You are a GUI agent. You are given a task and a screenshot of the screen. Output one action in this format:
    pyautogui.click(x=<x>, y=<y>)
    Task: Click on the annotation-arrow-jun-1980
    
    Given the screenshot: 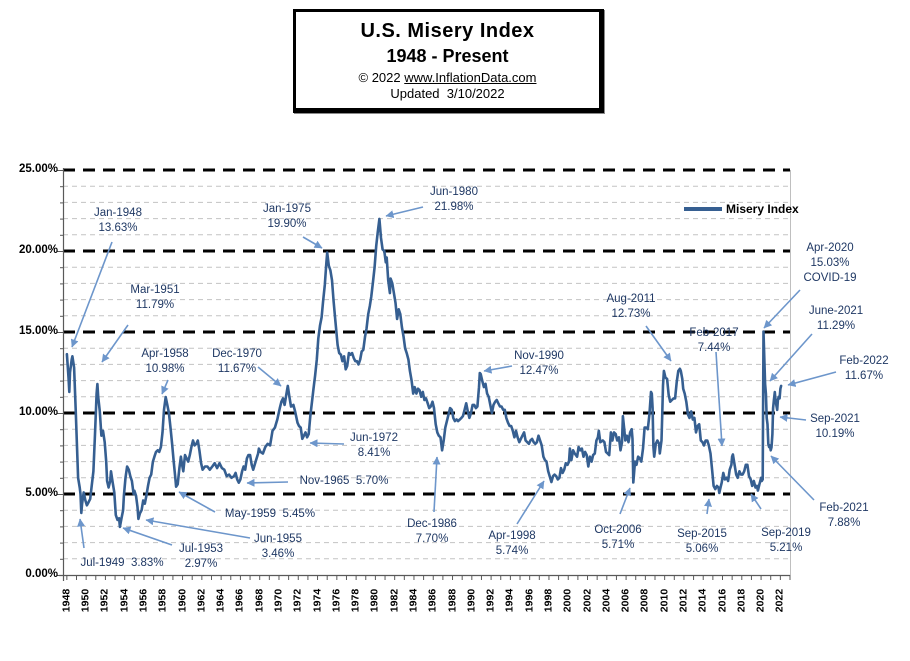 What is the action you would take?
    pyautogui.click(x=404, y=212)
    